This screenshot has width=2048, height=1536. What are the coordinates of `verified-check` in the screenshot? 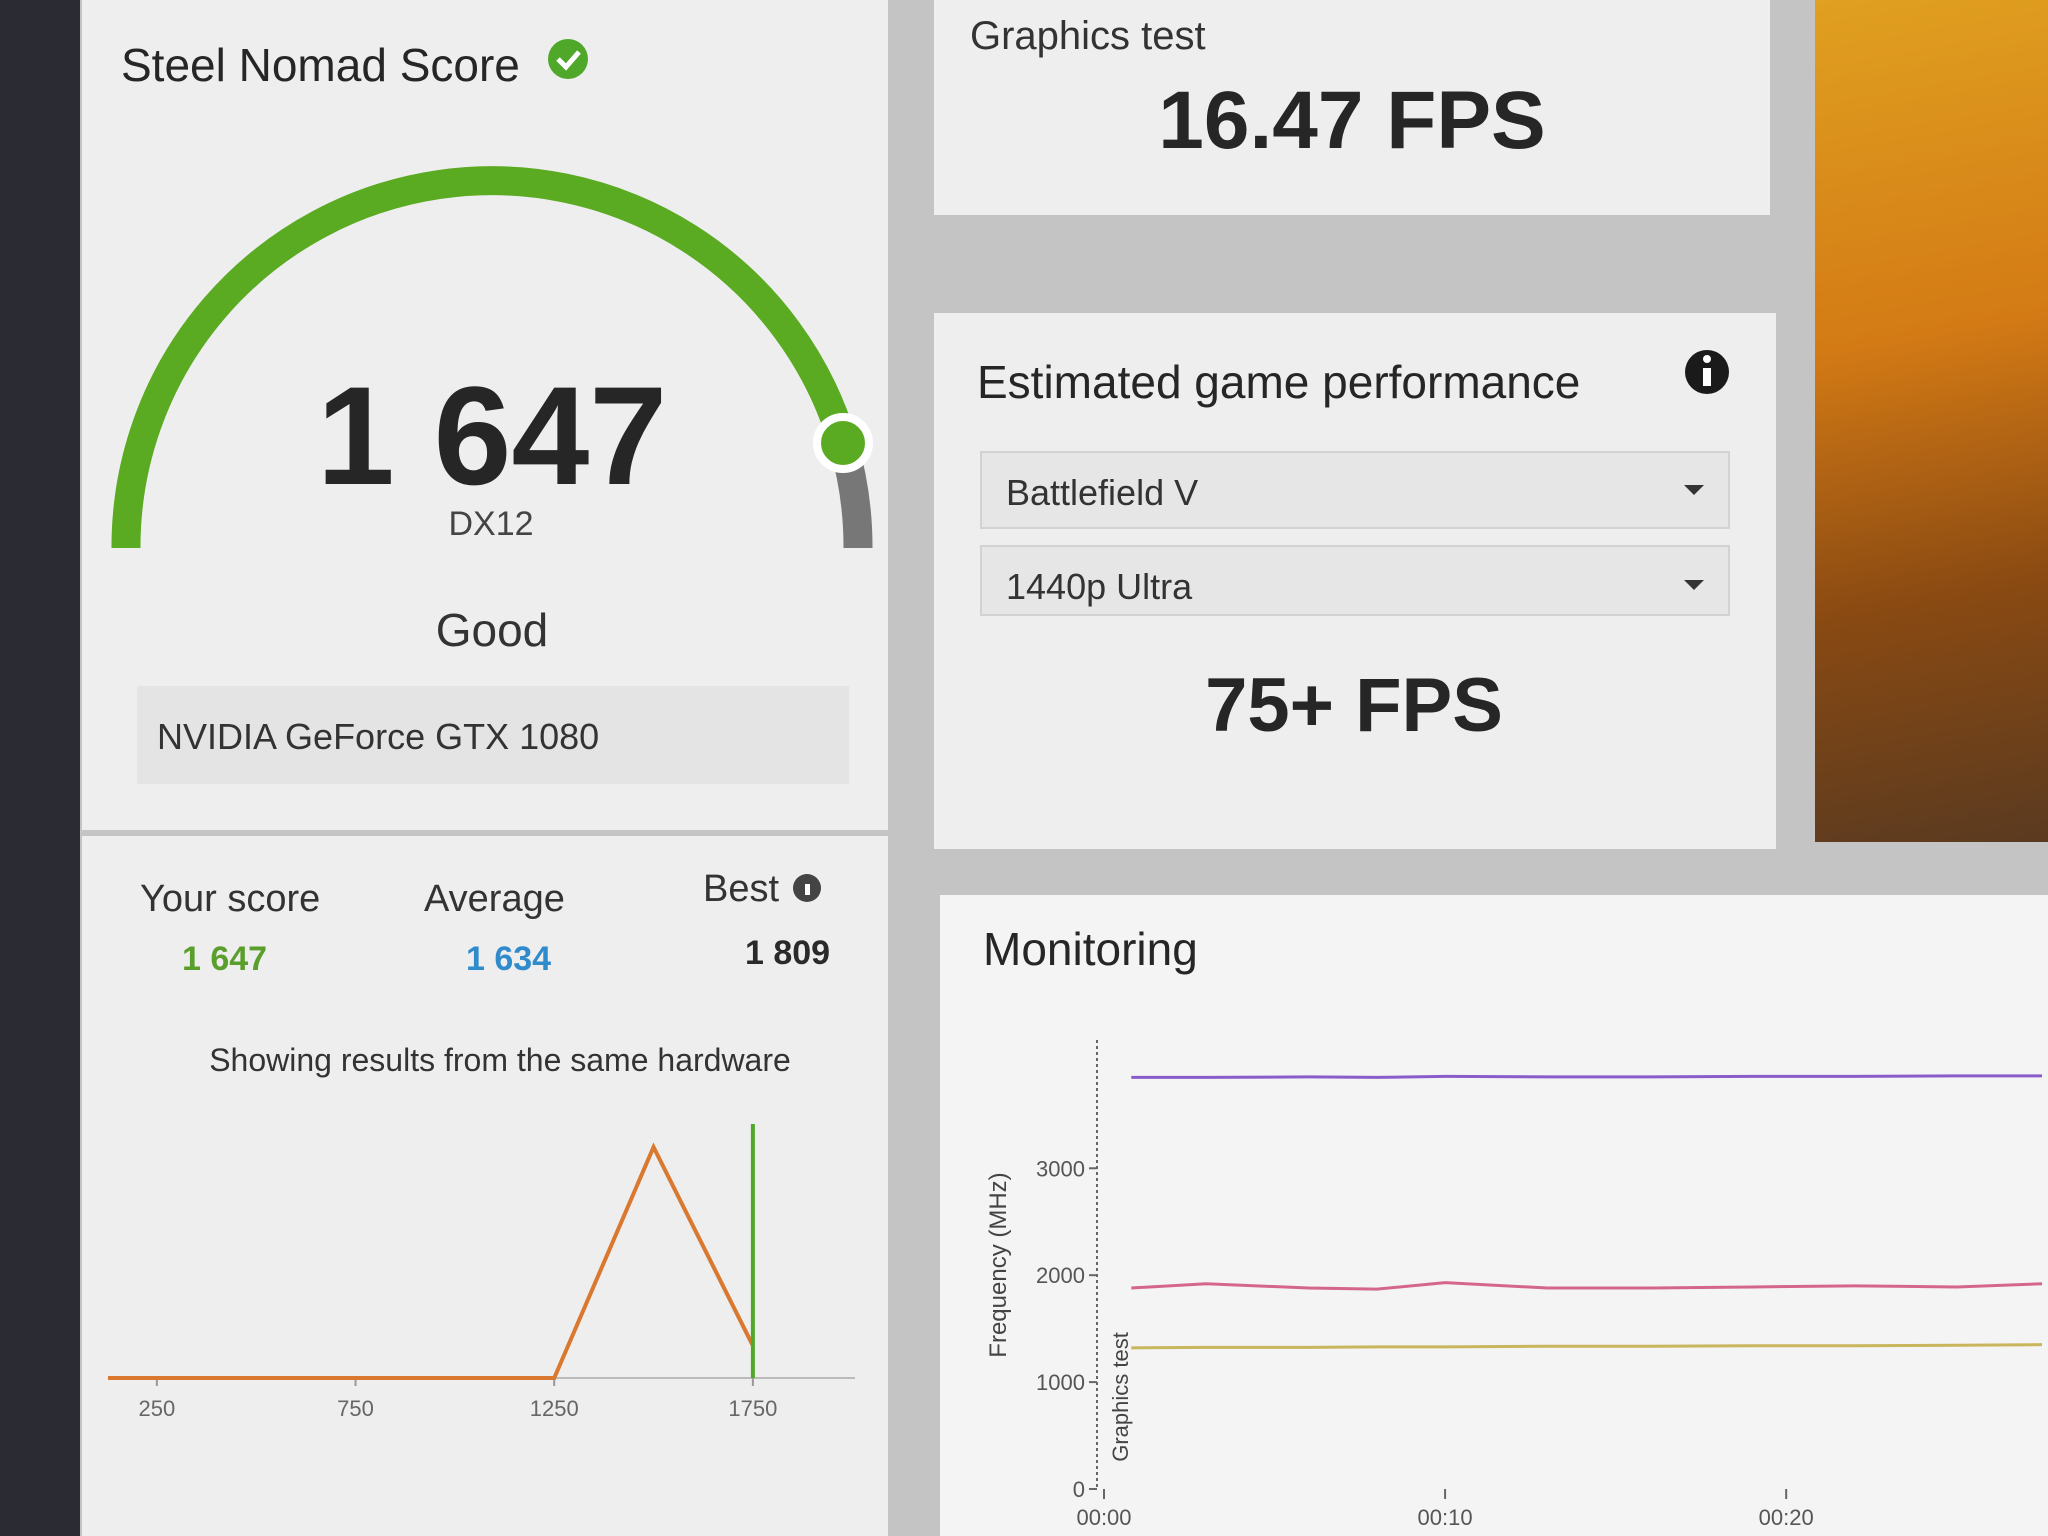 It's located at (568, 60).